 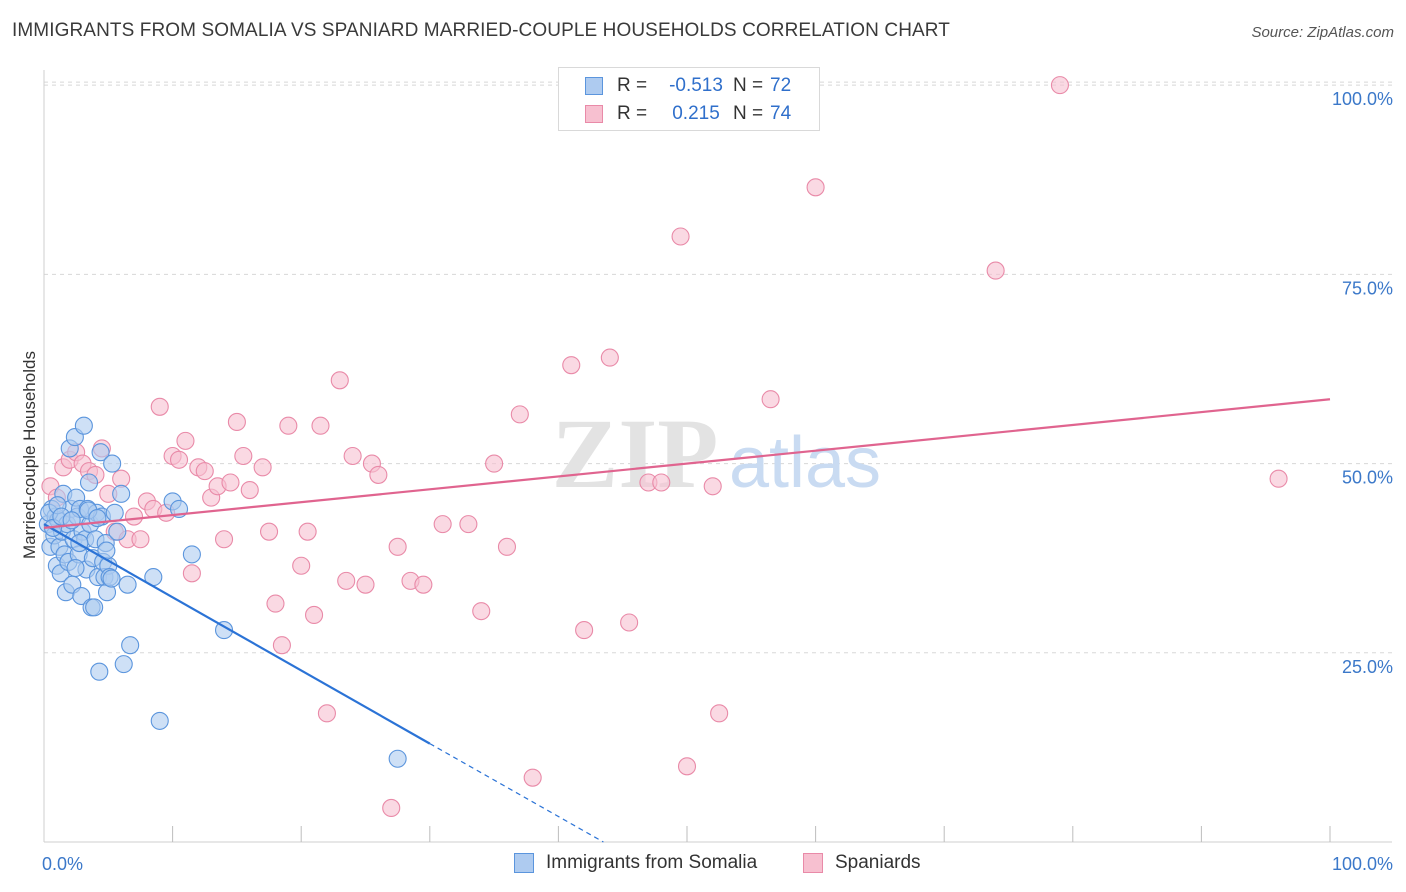 I want to click on somalia-points, so click(x=222, y=592).